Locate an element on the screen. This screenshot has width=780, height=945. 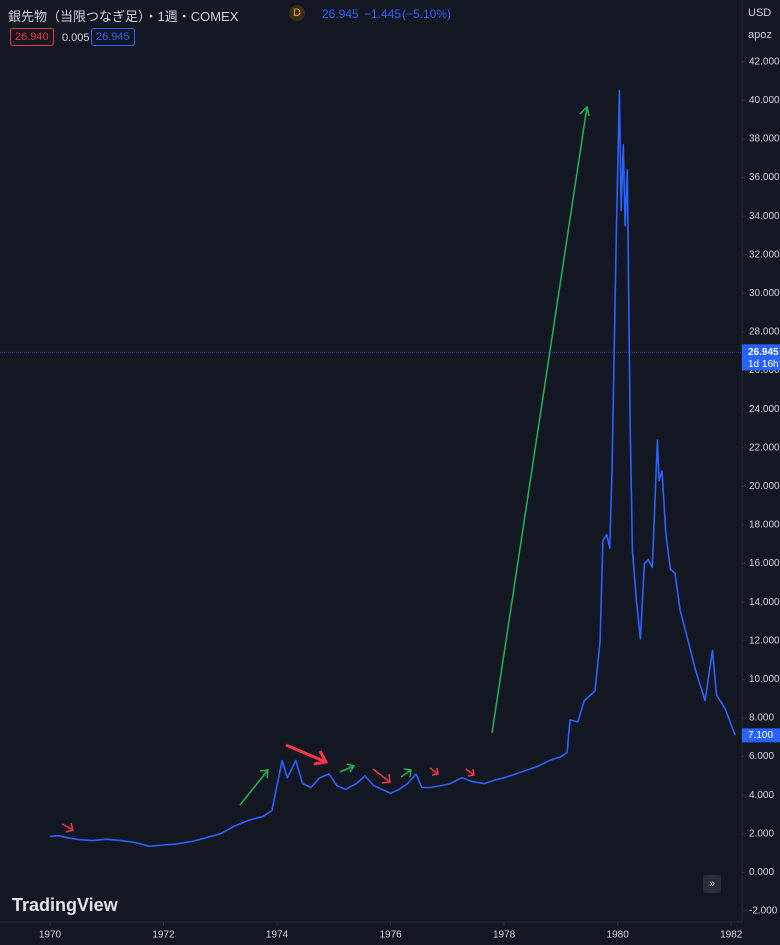
x-tick-label: 1972 is located at coordinates (163, 935).